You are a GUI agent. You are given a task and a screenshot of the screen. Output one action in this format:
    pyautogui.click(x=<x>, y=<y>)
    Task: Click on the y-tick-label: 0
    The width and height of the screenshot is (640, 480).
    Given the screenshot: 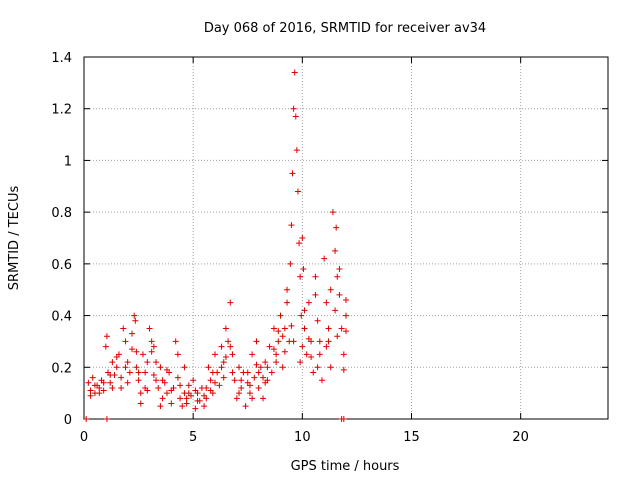 What is the action you would take?
    pyautogui.click(x=68, y=420)
    